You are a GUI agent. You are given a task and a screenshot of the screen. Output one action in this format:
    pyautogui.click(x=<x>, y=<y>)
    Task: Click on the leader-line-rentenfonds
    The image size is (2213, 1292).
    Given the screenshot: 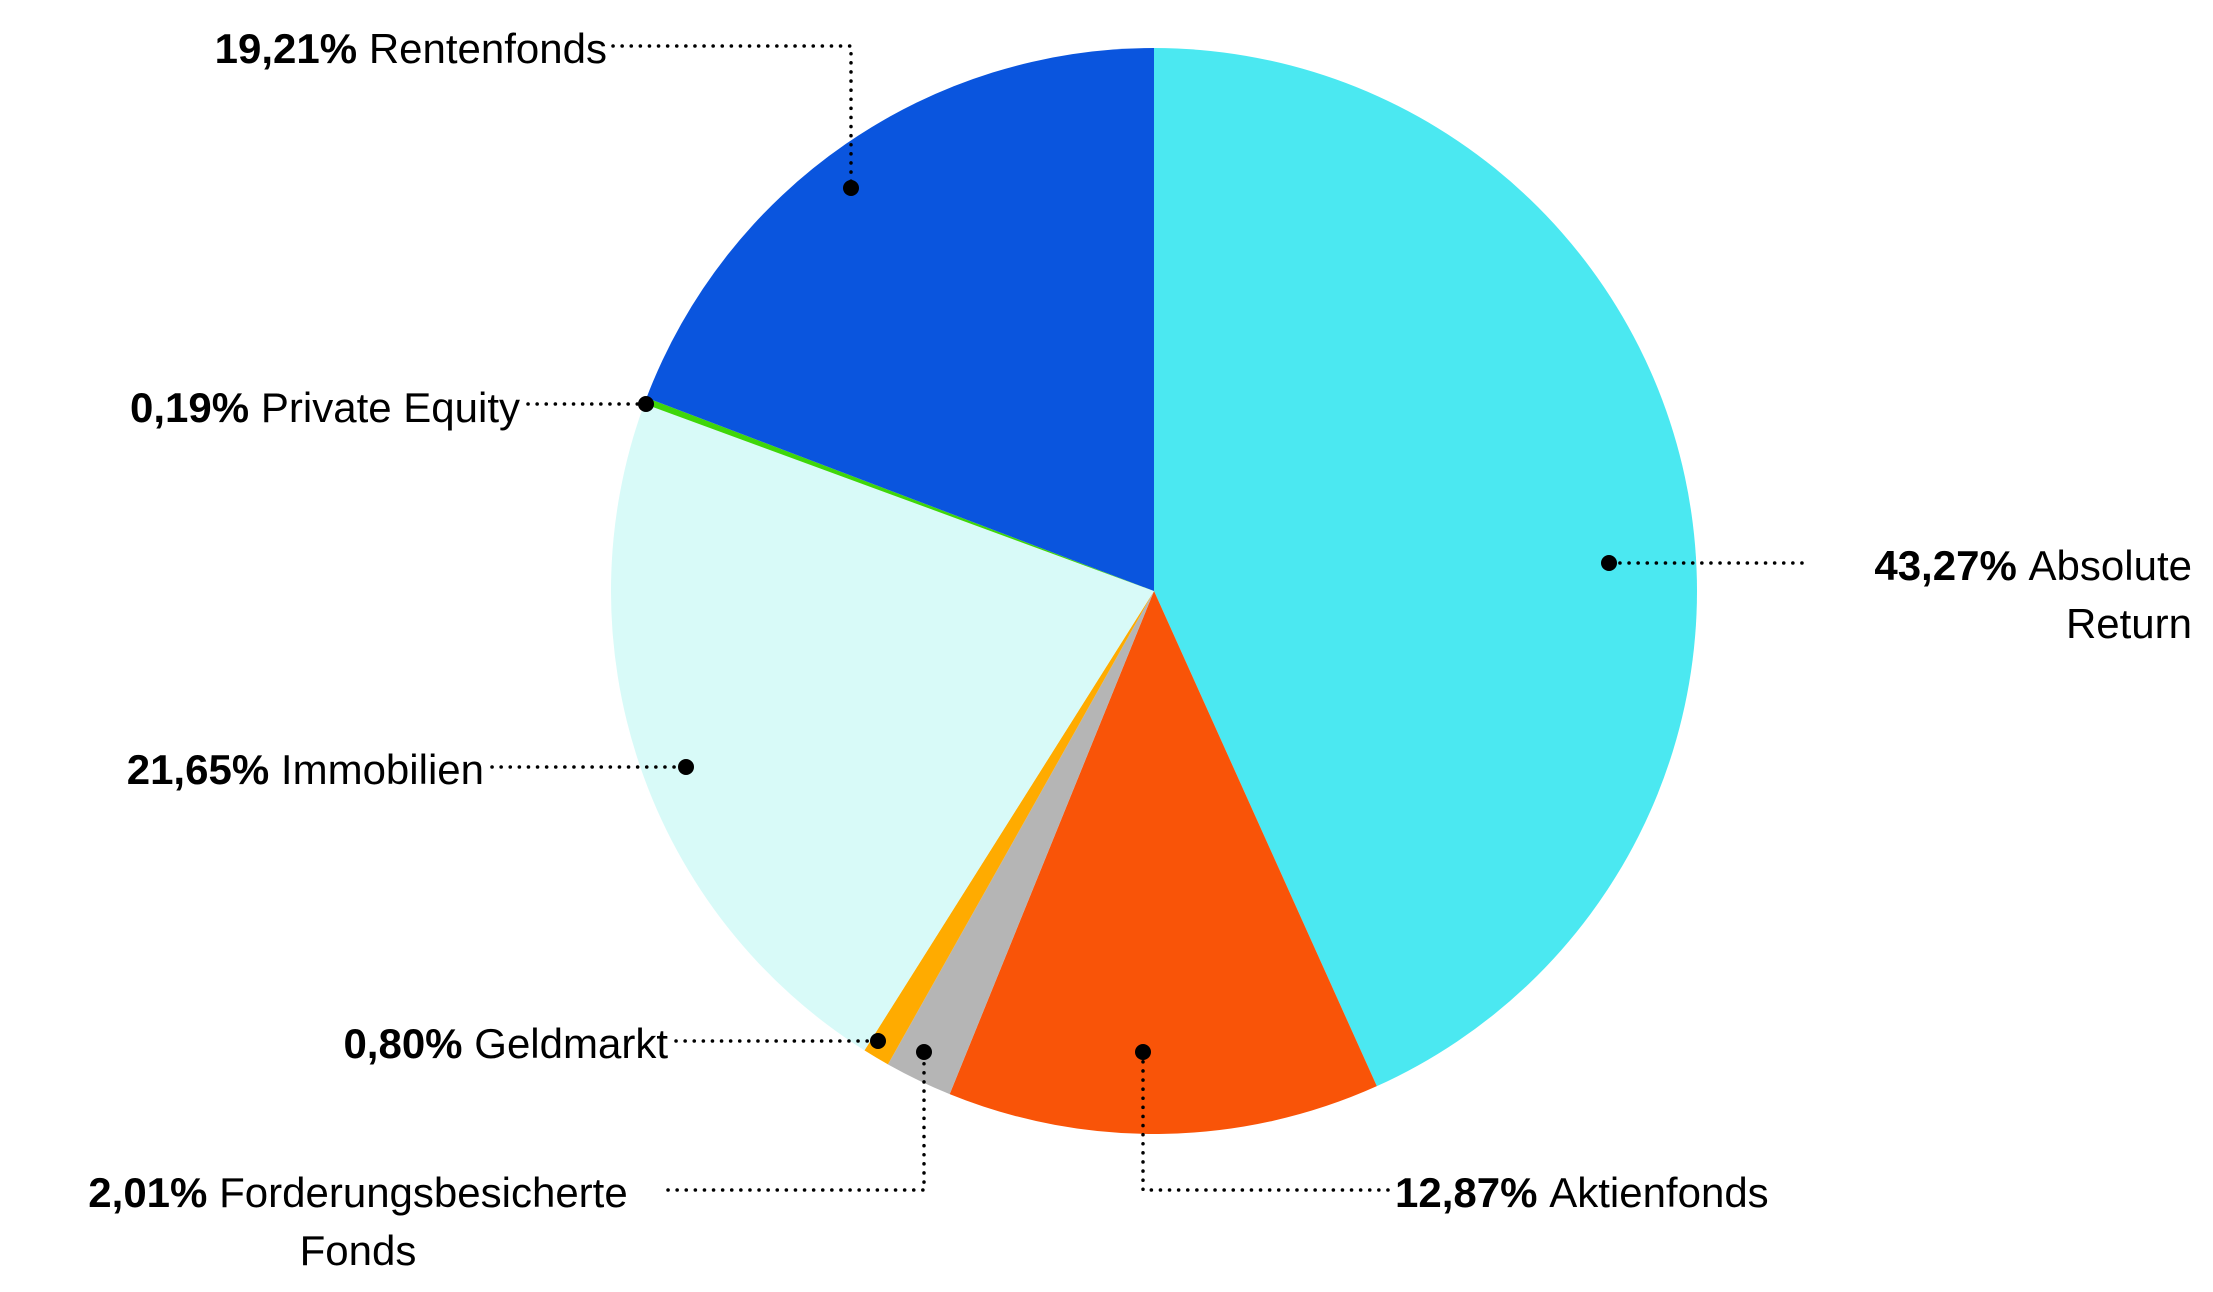 What is the action you would take?
    pyautogui.click(x=732, y=117)
    